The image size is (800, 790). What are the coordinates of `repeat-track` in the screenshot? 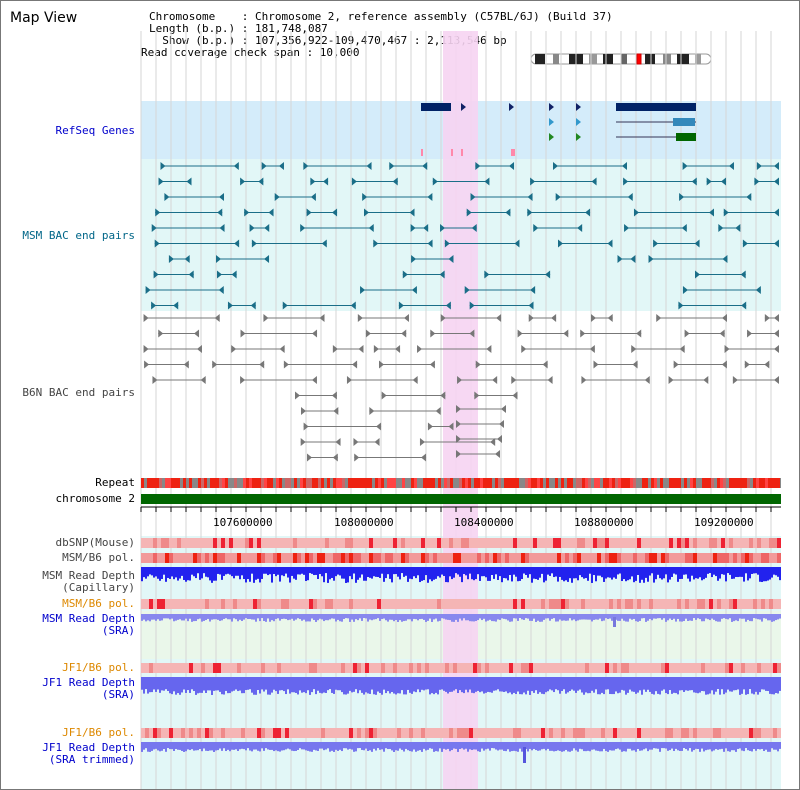 It's located at (462, 483).